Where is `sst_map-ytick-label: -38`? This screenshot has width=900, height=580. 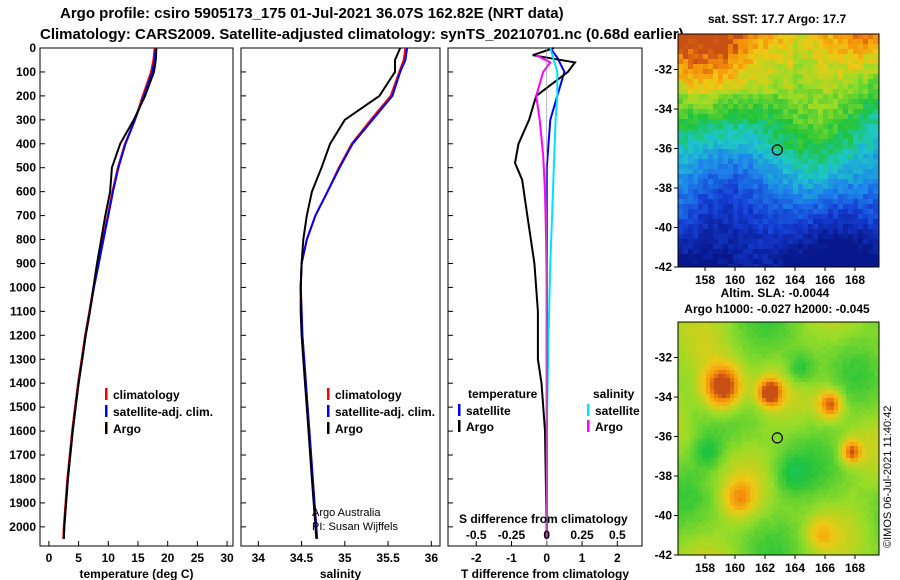 sst_map-ytick-label: -38 is located at coordinates (664, 188).